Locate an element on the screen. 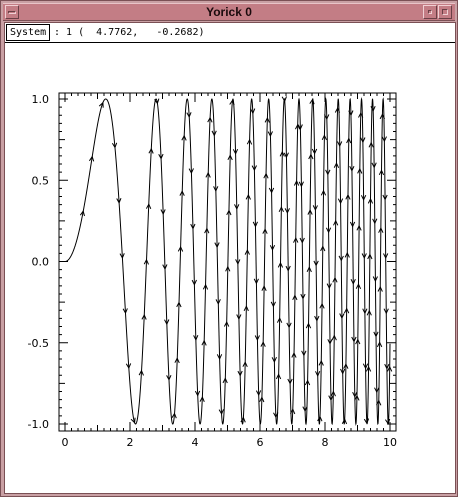 The height and width of the screenshot is (497, 458). y-tick-label: -0.5 is located at coordinates (38, 343).